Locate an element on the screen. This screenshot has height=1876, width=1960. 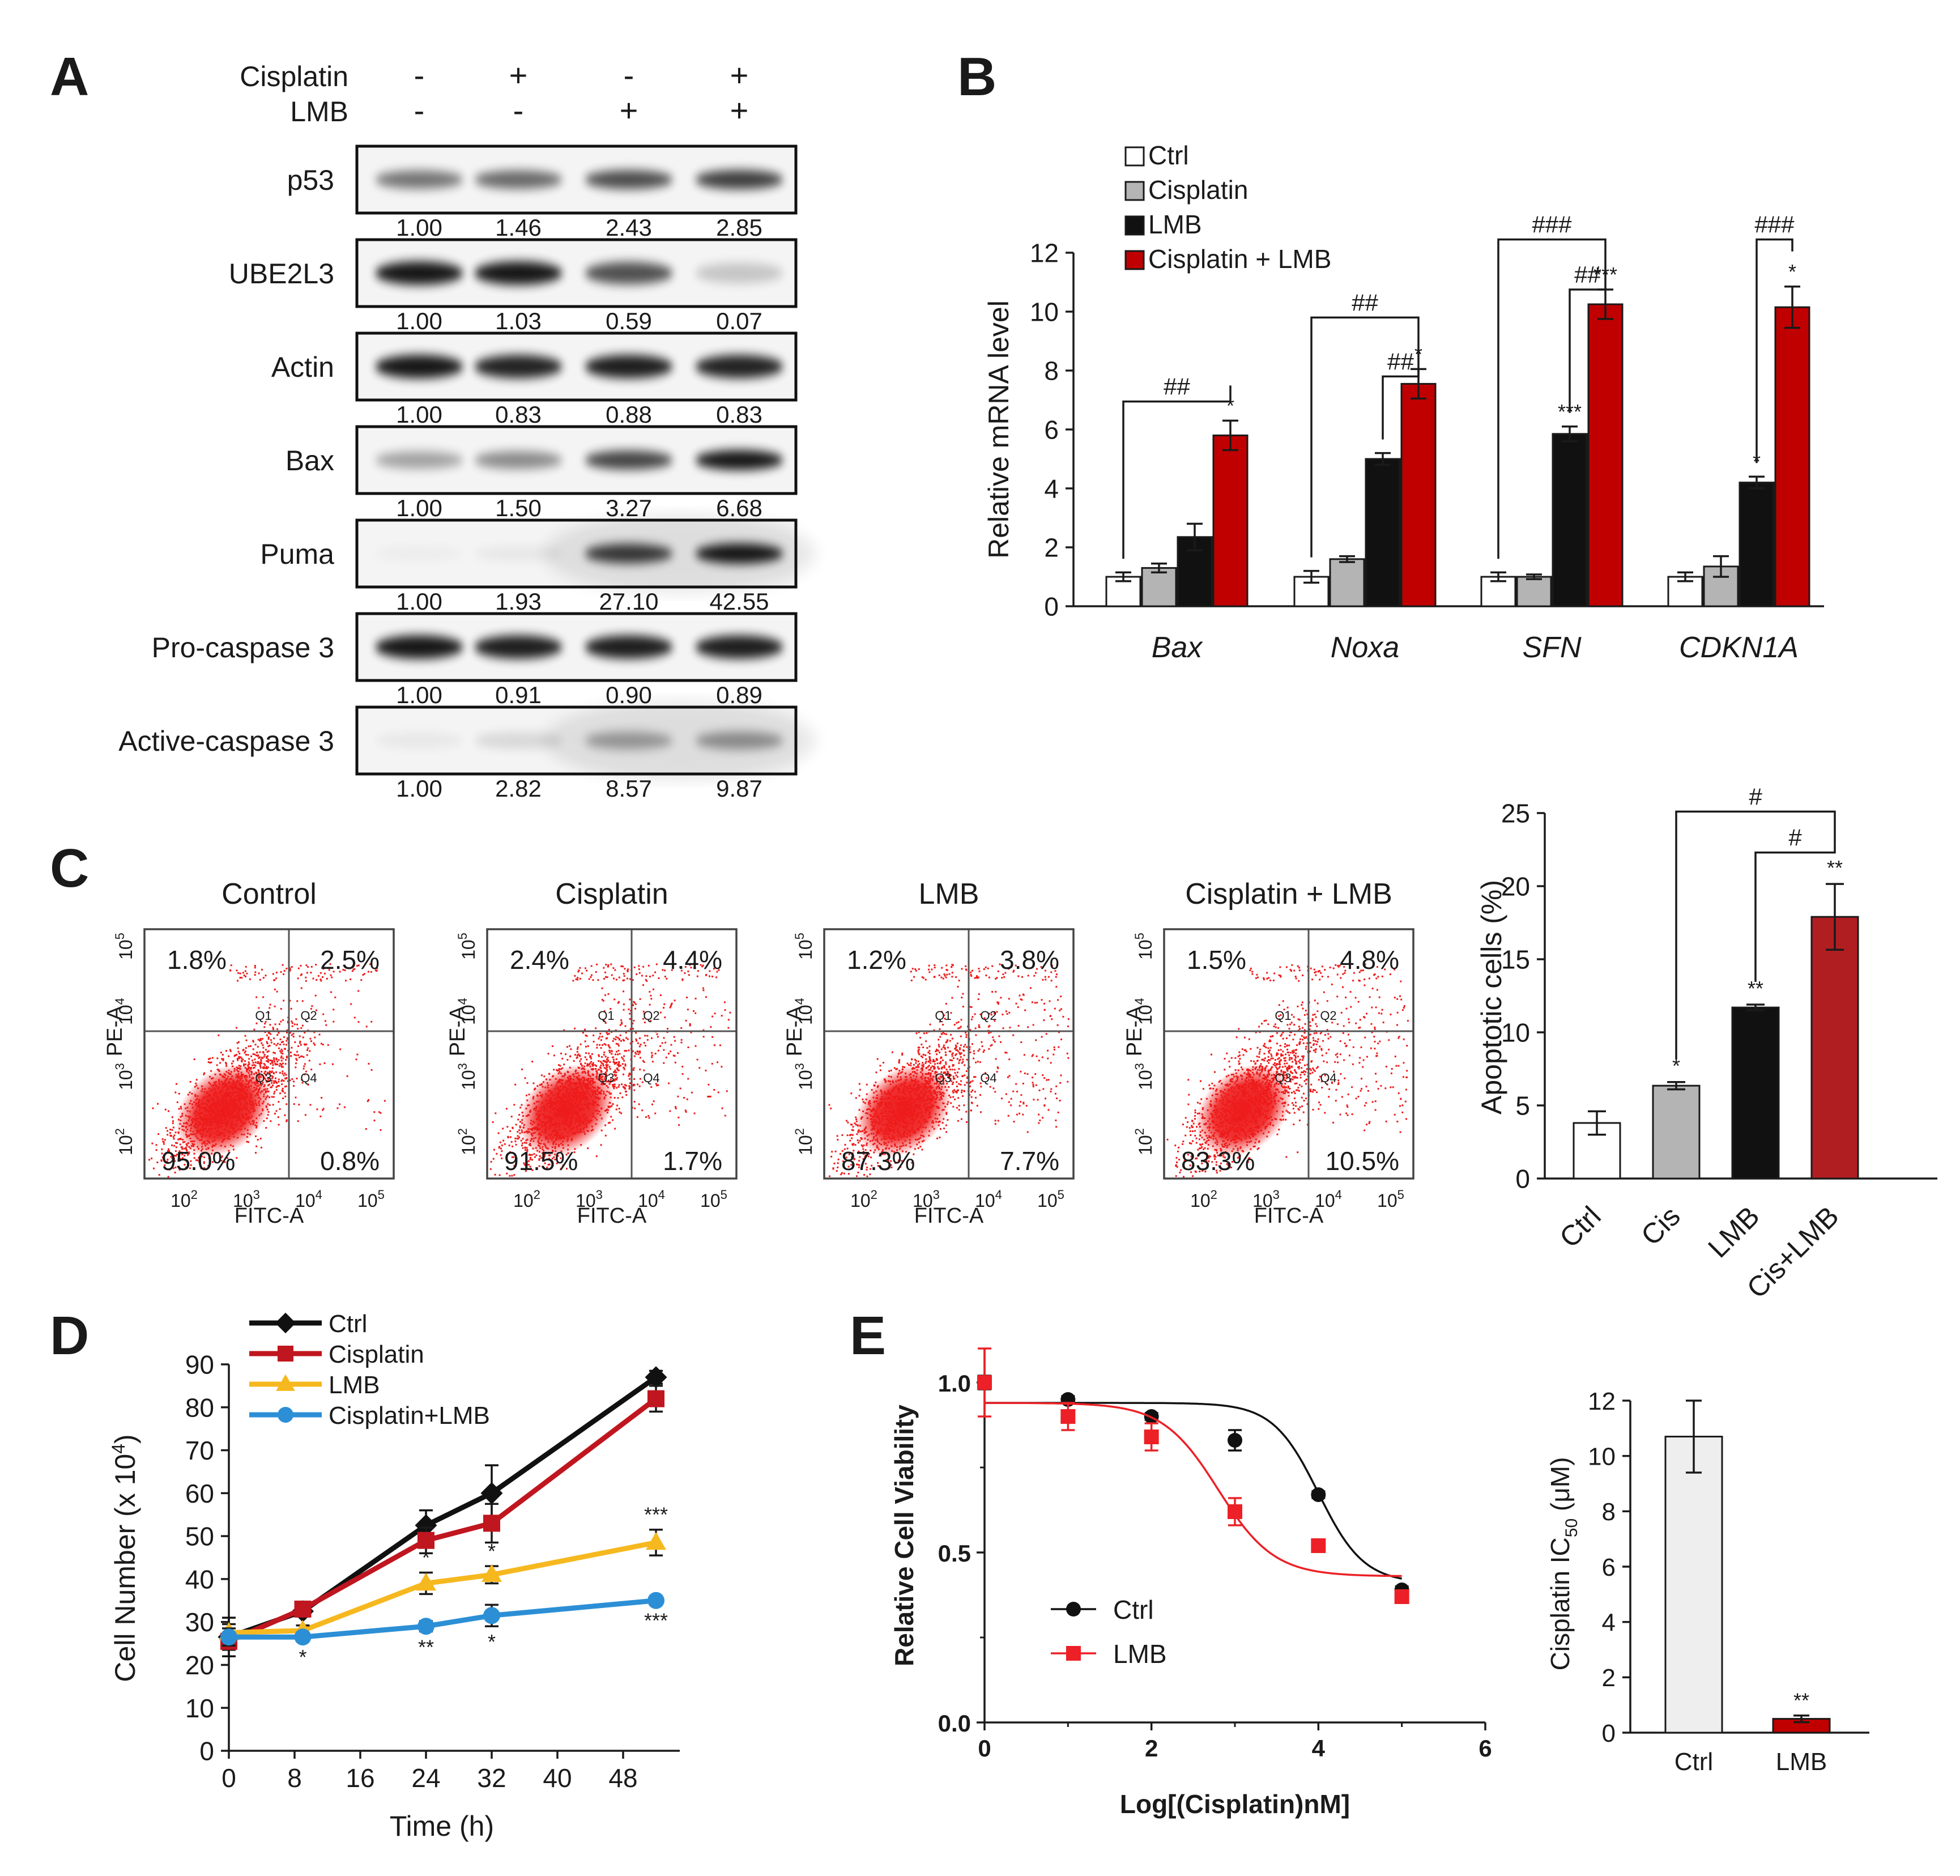
blot-quantification: 1.00 is located at coordinates (419, 321).